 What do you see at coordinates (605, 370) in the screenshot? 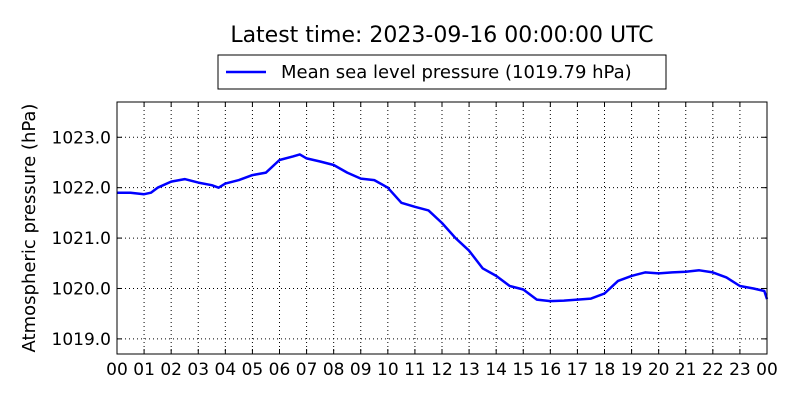
I see `x-tick-label: 18` at bounding box center [605, 370].